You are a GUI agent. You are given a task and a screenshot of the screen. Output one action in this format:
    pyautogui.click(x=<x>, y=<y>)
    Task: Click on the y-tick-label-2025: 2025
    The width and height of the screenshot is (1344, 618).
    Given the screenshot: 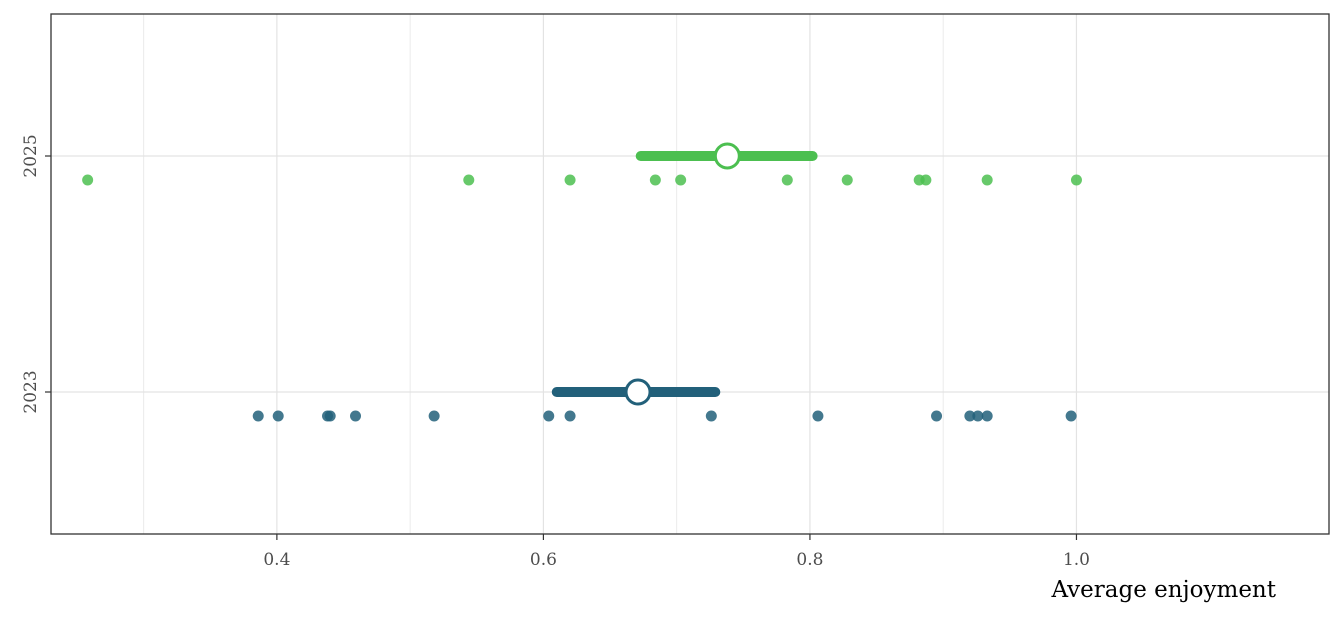 What is the action you would take?
    pyautogui.click(x=31, y=155)
    